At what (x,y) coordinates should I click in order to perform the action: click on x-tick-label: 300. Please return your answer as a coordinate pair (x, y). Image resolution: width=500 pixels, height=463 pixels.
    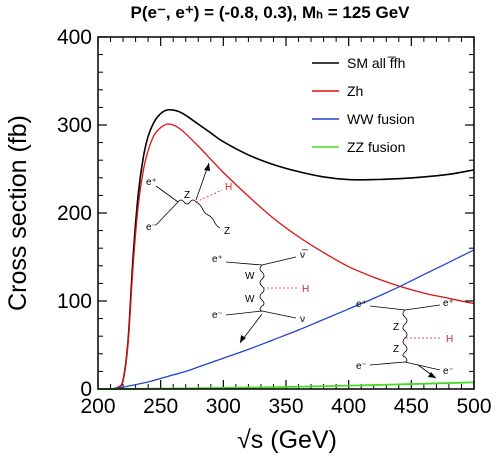
    Looking at the image, I should click on (223, 406).